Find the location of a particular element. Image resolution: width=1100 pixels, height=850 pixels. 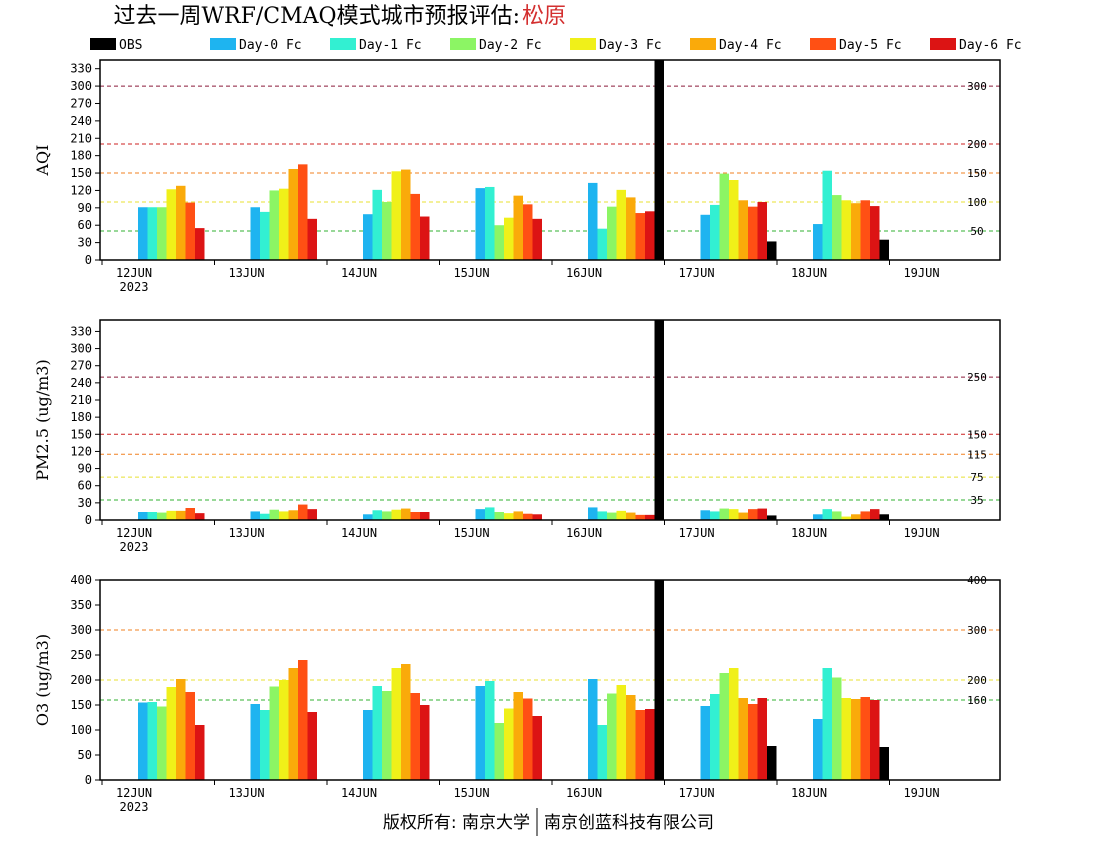

y-tick-label: 330 is located at coordinates (81, 69).